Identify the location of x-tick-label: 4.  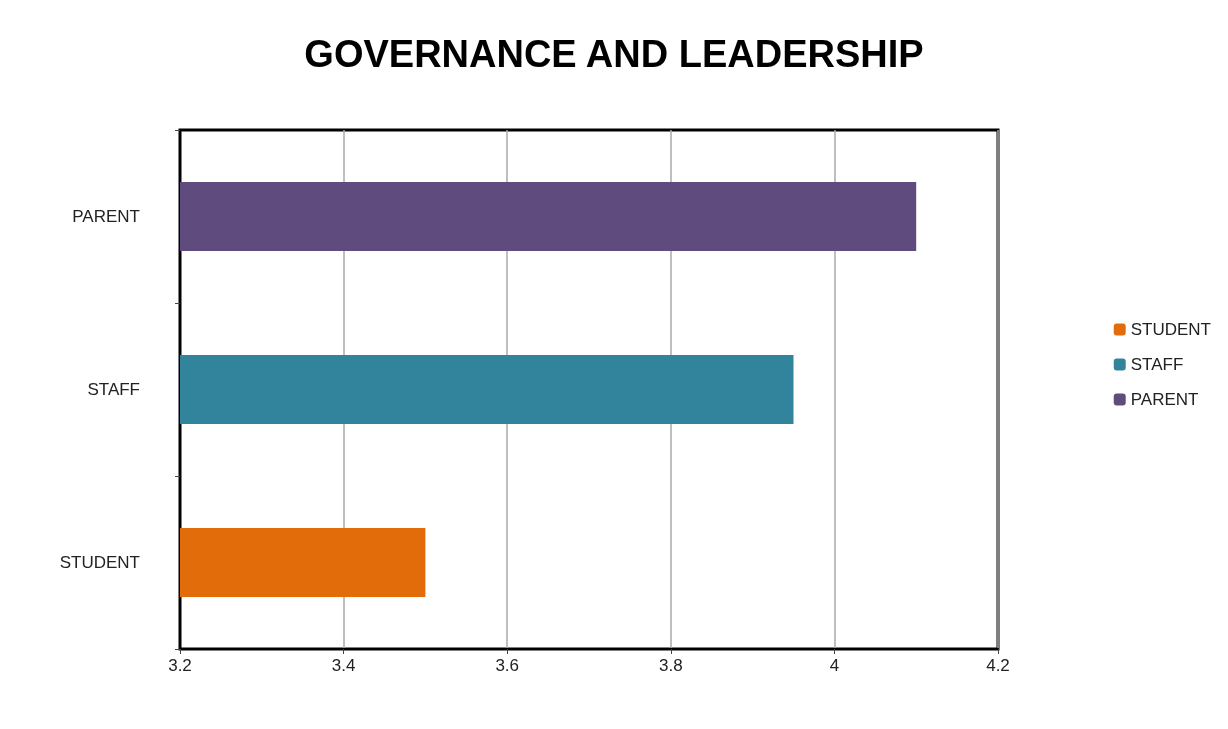
(834, 665).